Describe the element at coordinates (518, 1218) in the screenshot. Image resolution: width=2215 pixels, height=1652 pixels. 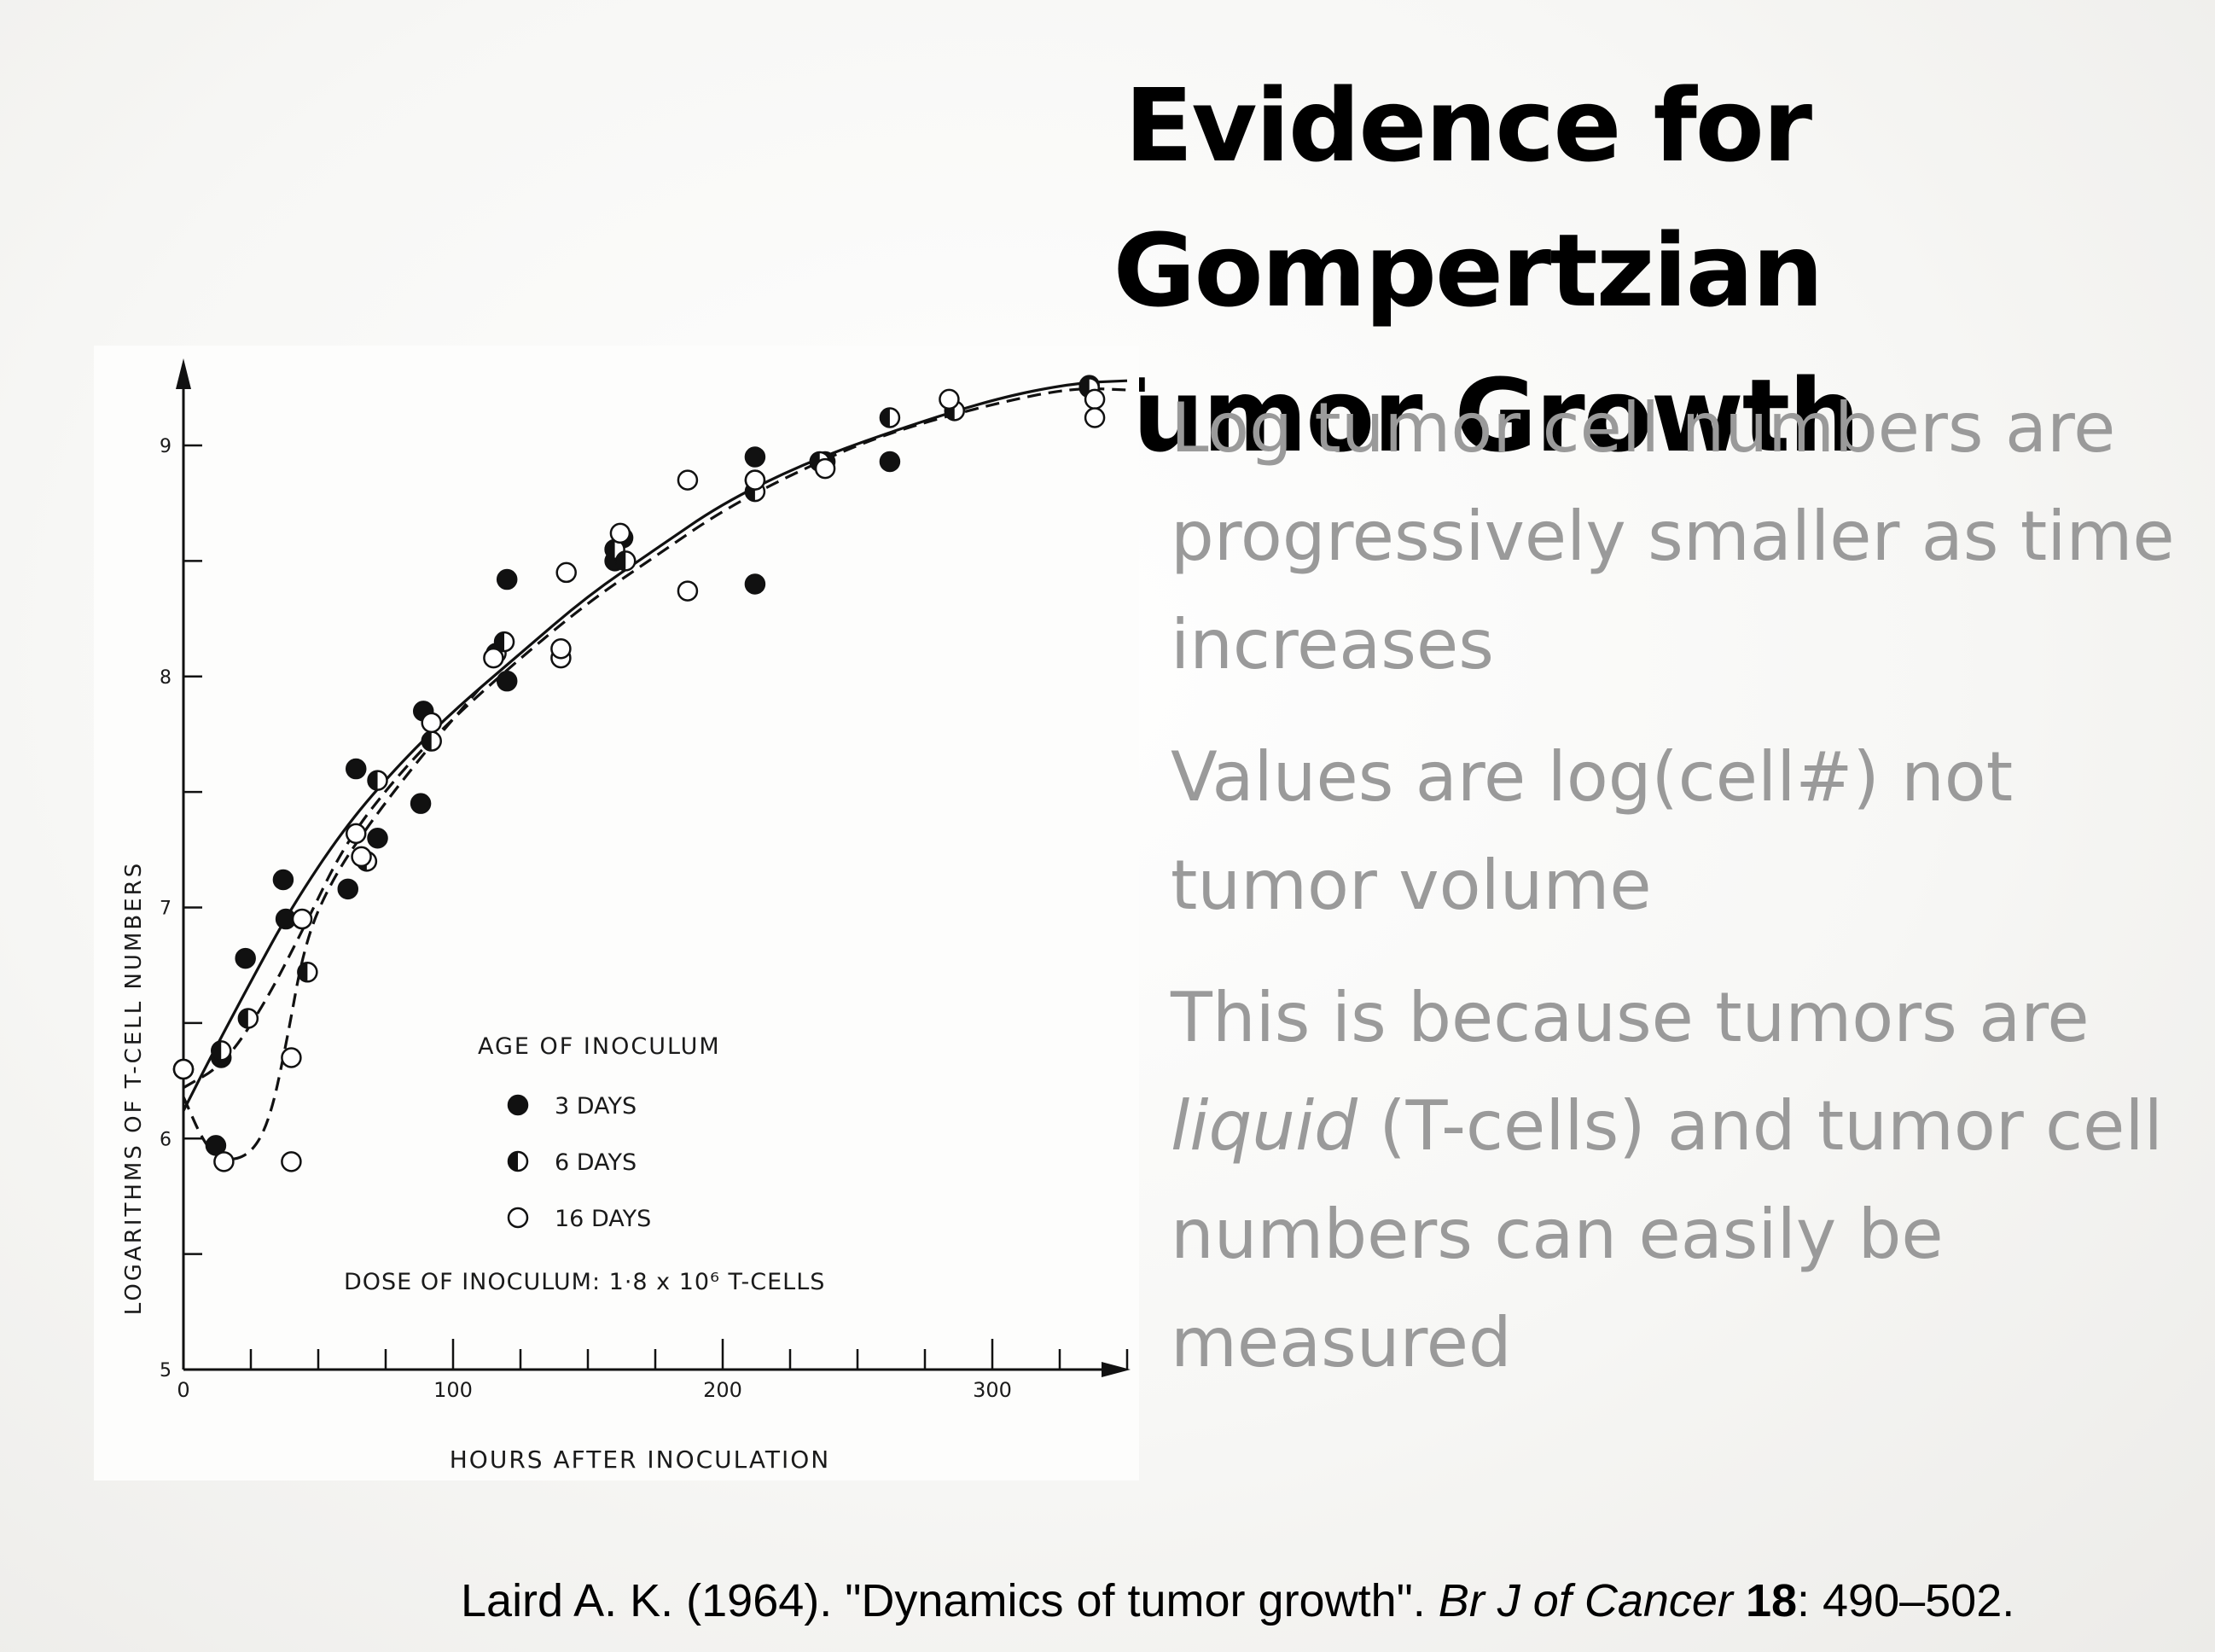
I see `legend-marker-open` at that location.